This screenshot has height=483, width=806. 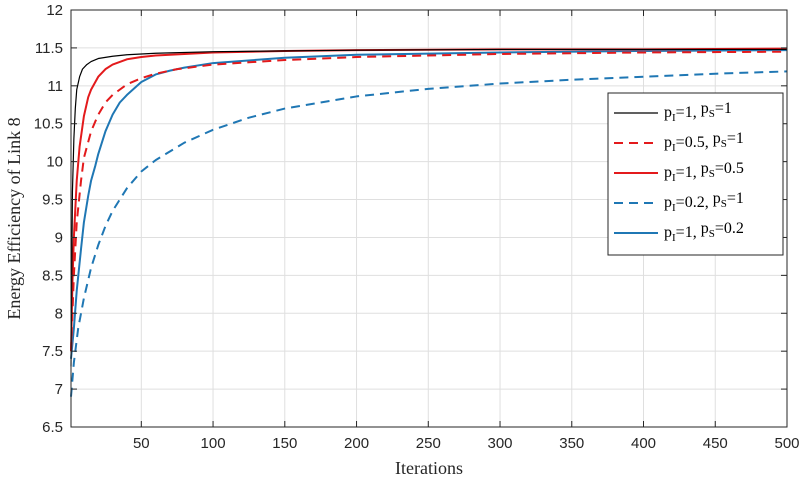 I want to click on y-tick-label: 7.5, so click(x=52, y=351).